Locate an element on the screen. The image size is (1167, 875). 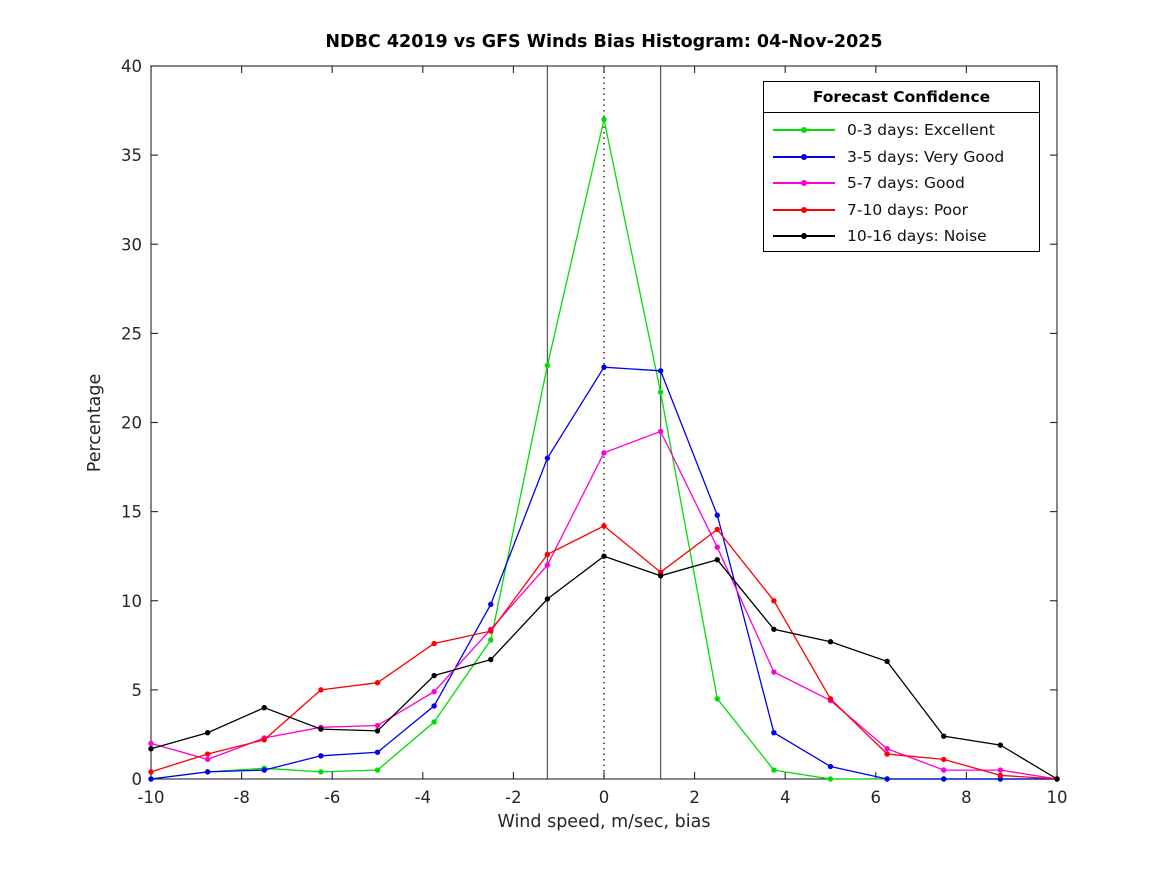
y-tick-label: 35 is located at coordinates (131, 155).